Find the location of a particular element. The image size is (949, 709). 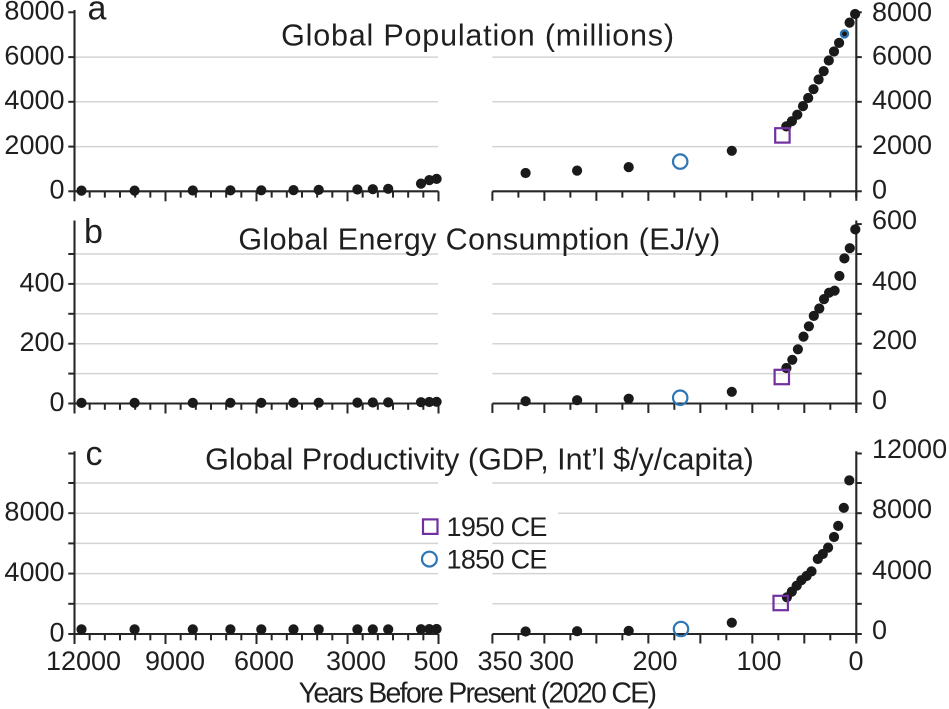

svg-text: 1850 CE is located at coordinates (497, 560).